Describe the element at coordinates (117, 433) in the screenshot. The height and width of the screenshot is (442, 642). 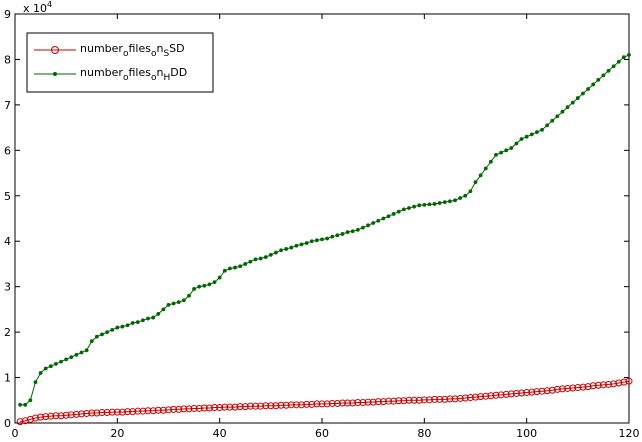
I see `x-tick-label: 20` at that location.